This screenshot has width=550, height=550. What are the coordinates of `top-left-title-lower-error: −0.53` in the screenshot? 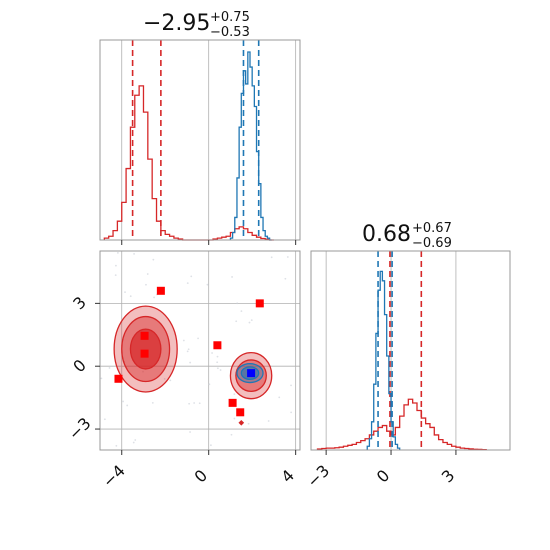 It's located at (230, 32).